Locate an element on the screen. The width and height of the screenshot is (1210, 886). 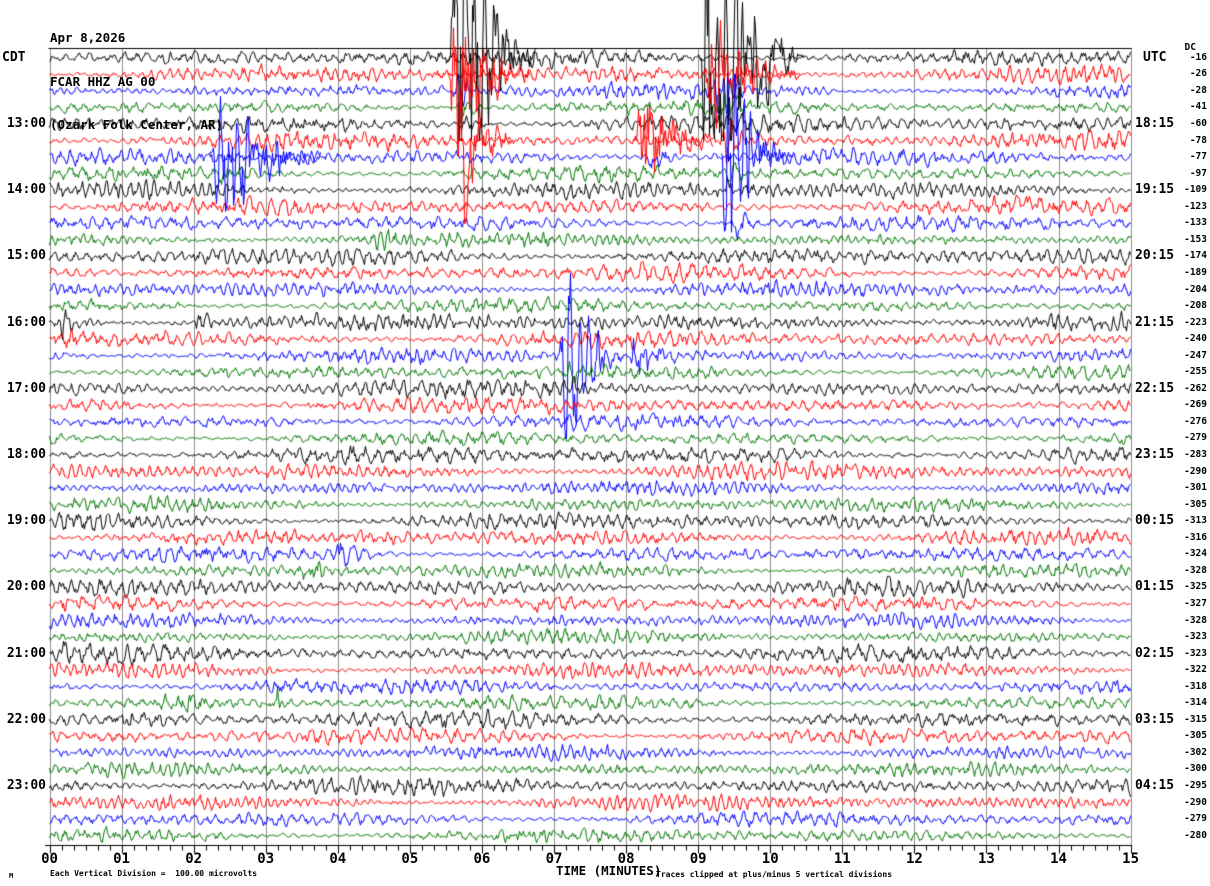
cdt-time-label: 20:00 is located at coordinates (26, 587).